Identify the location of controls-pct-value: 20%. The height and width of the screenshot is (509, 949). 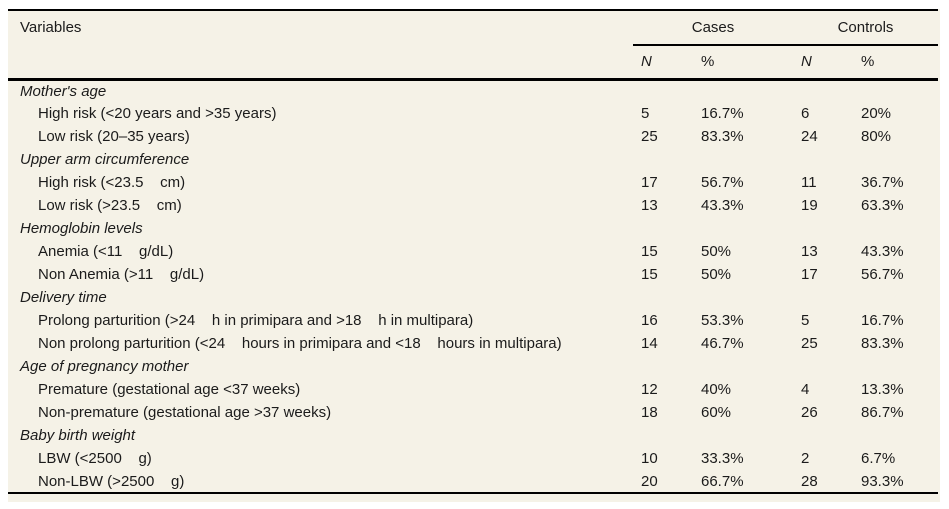
(876, 113).